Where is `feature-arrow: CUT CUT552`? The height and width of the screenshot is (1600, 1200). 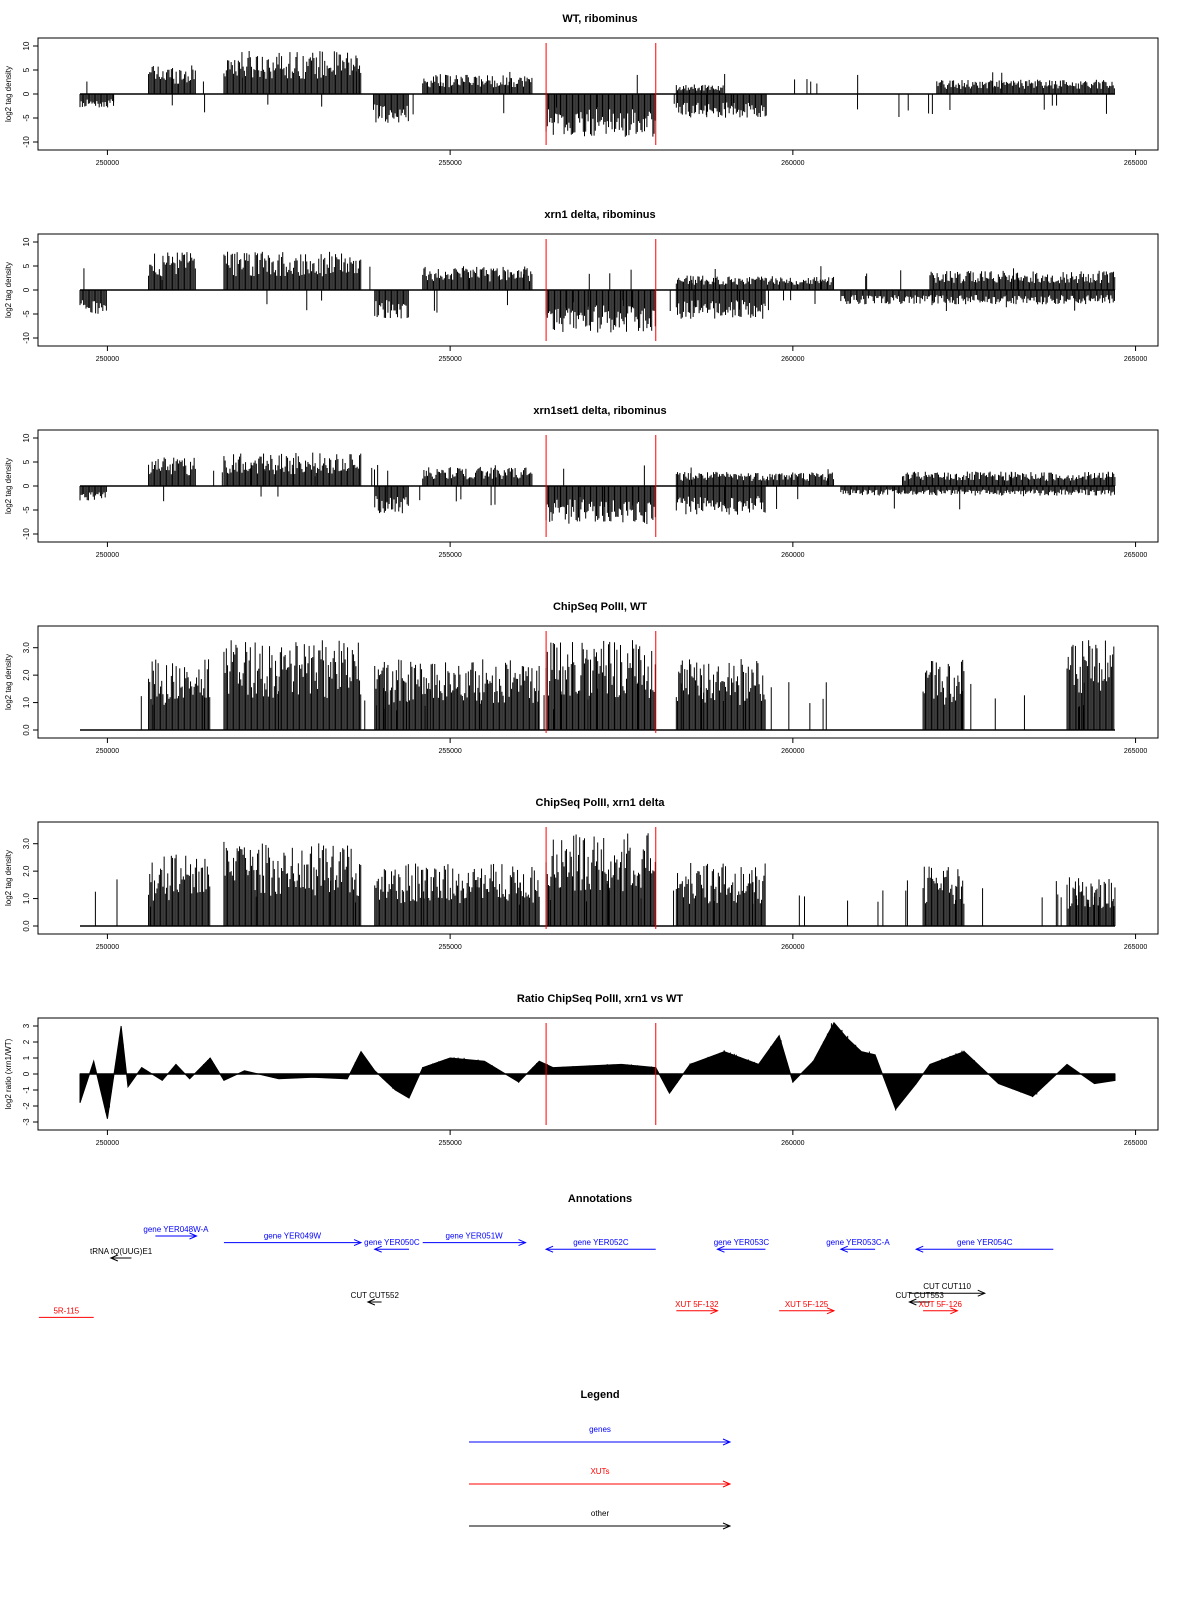
feature-arrow: CUT CUT552 is located at coordinates (375, 1298).